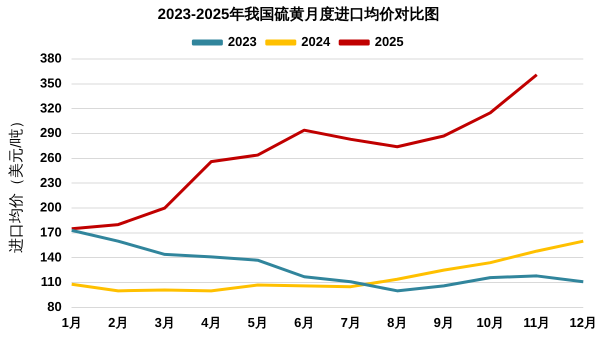  I want to click on y-tick-label: 80, so click(54, 306).